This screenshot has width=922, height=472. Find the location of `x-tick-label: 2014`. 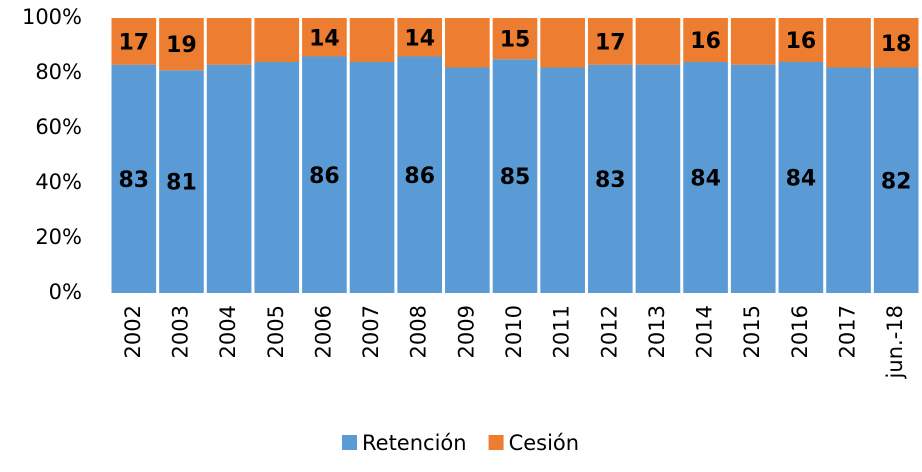

x-tick-label: 2014 is located at coordinates (705, 331).